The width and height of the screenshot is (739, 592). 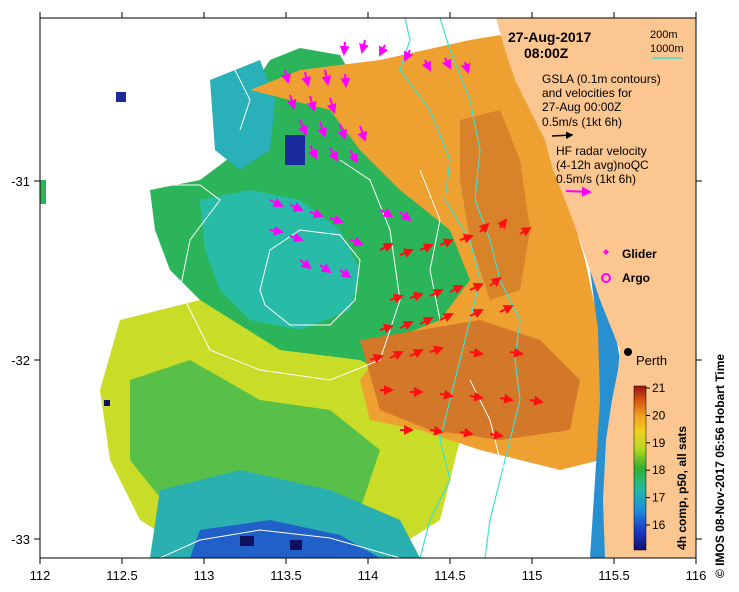 I want to click on sst-coastal-strip, so click(x=605, y=414).